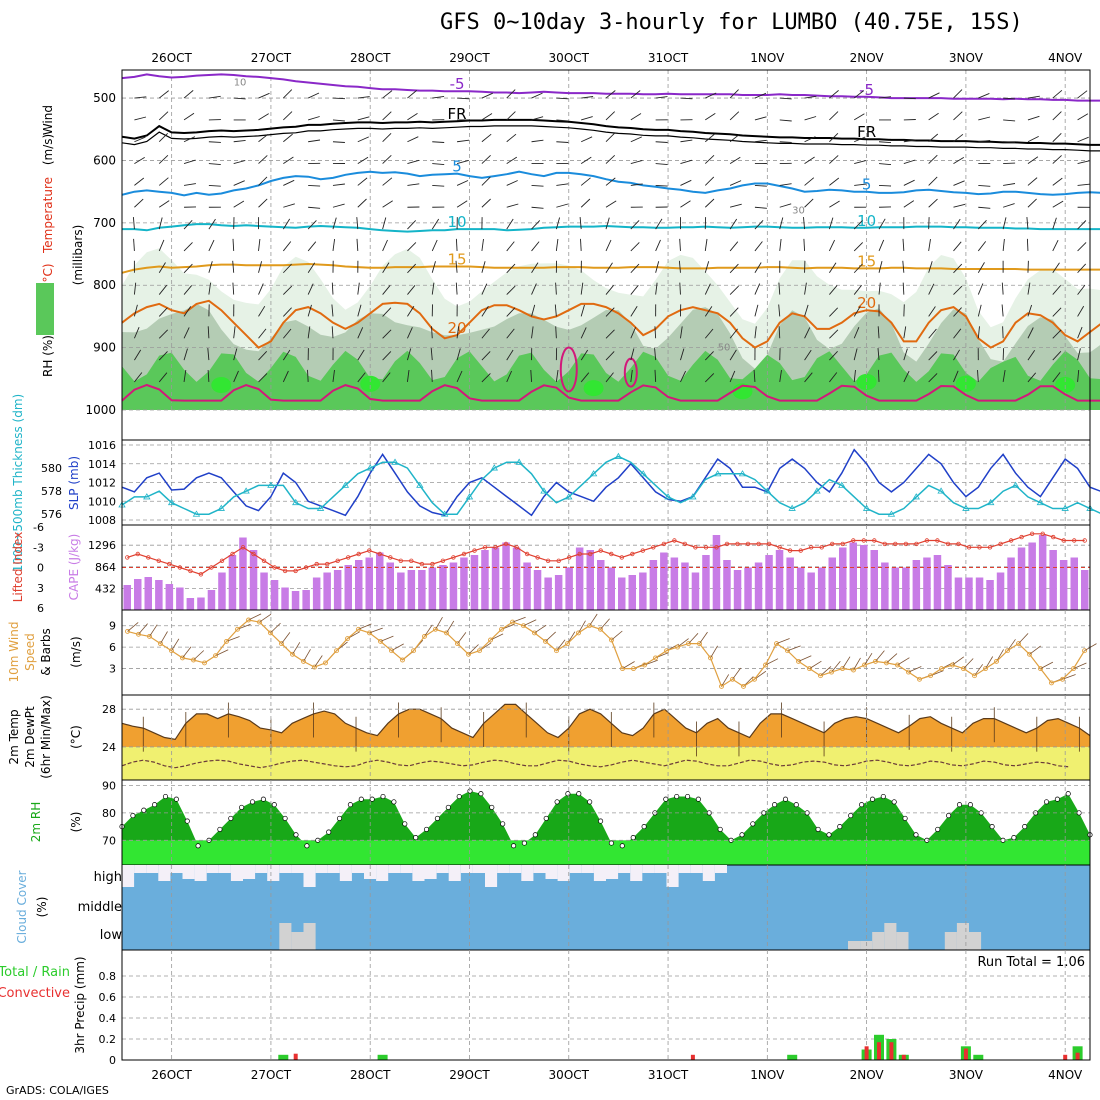  What do you see at coordinates (51, 514) in the screenshot?
I see `thickness-ytick-576: 576` at bounding box center [51, 514].